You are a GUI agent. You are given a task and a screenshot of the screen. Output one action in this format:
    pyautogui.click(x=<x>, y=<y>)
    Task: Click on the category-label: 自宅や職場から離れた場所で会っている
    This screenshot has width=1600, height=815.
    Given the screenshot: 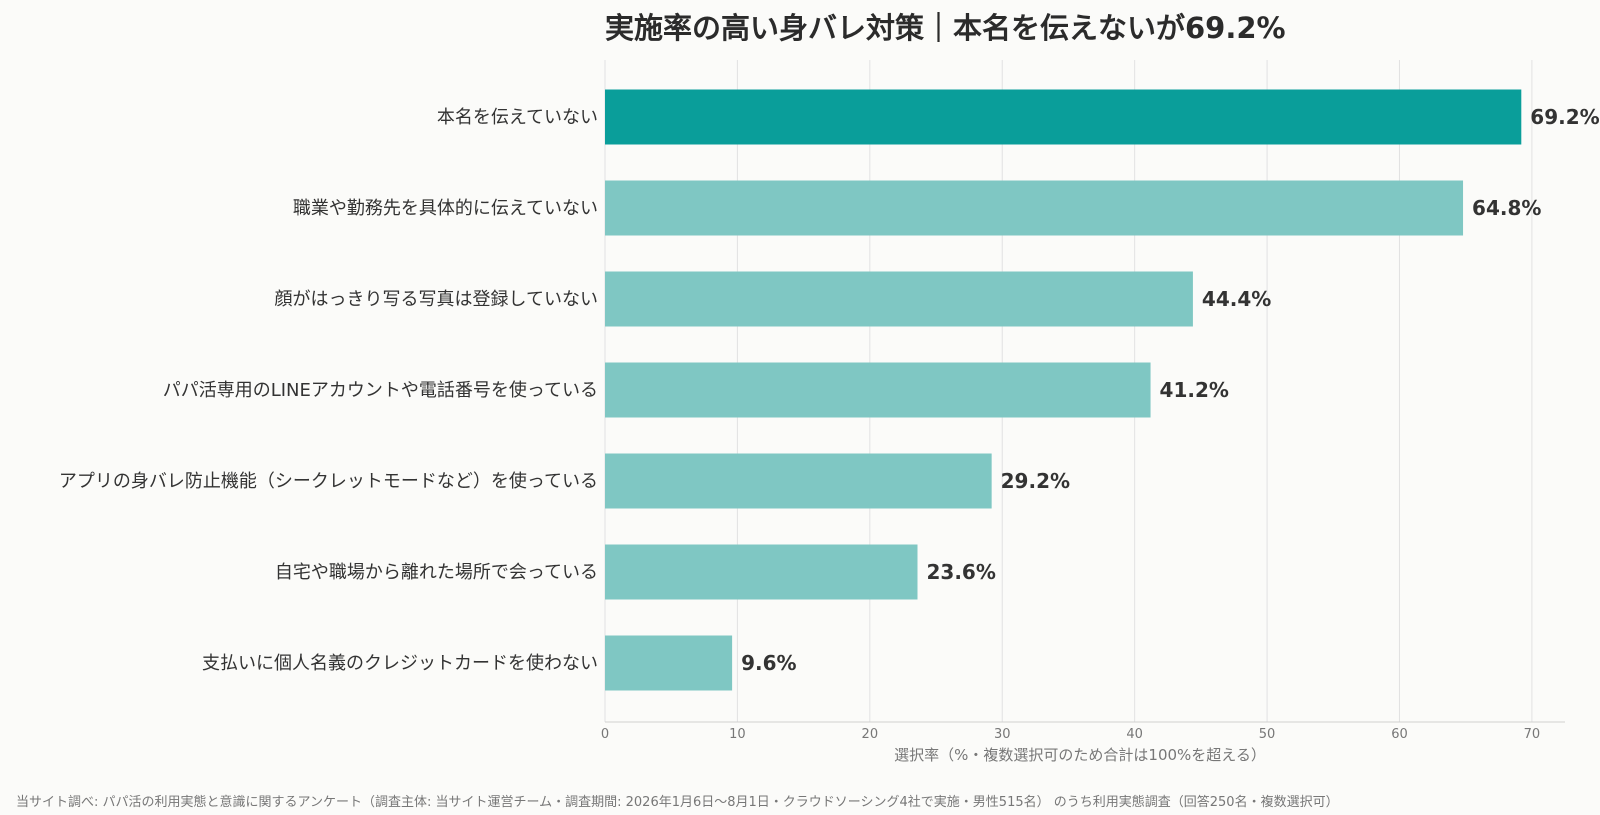 What is the action you would take?
    pyautogui.click(x=436, y=572)
    